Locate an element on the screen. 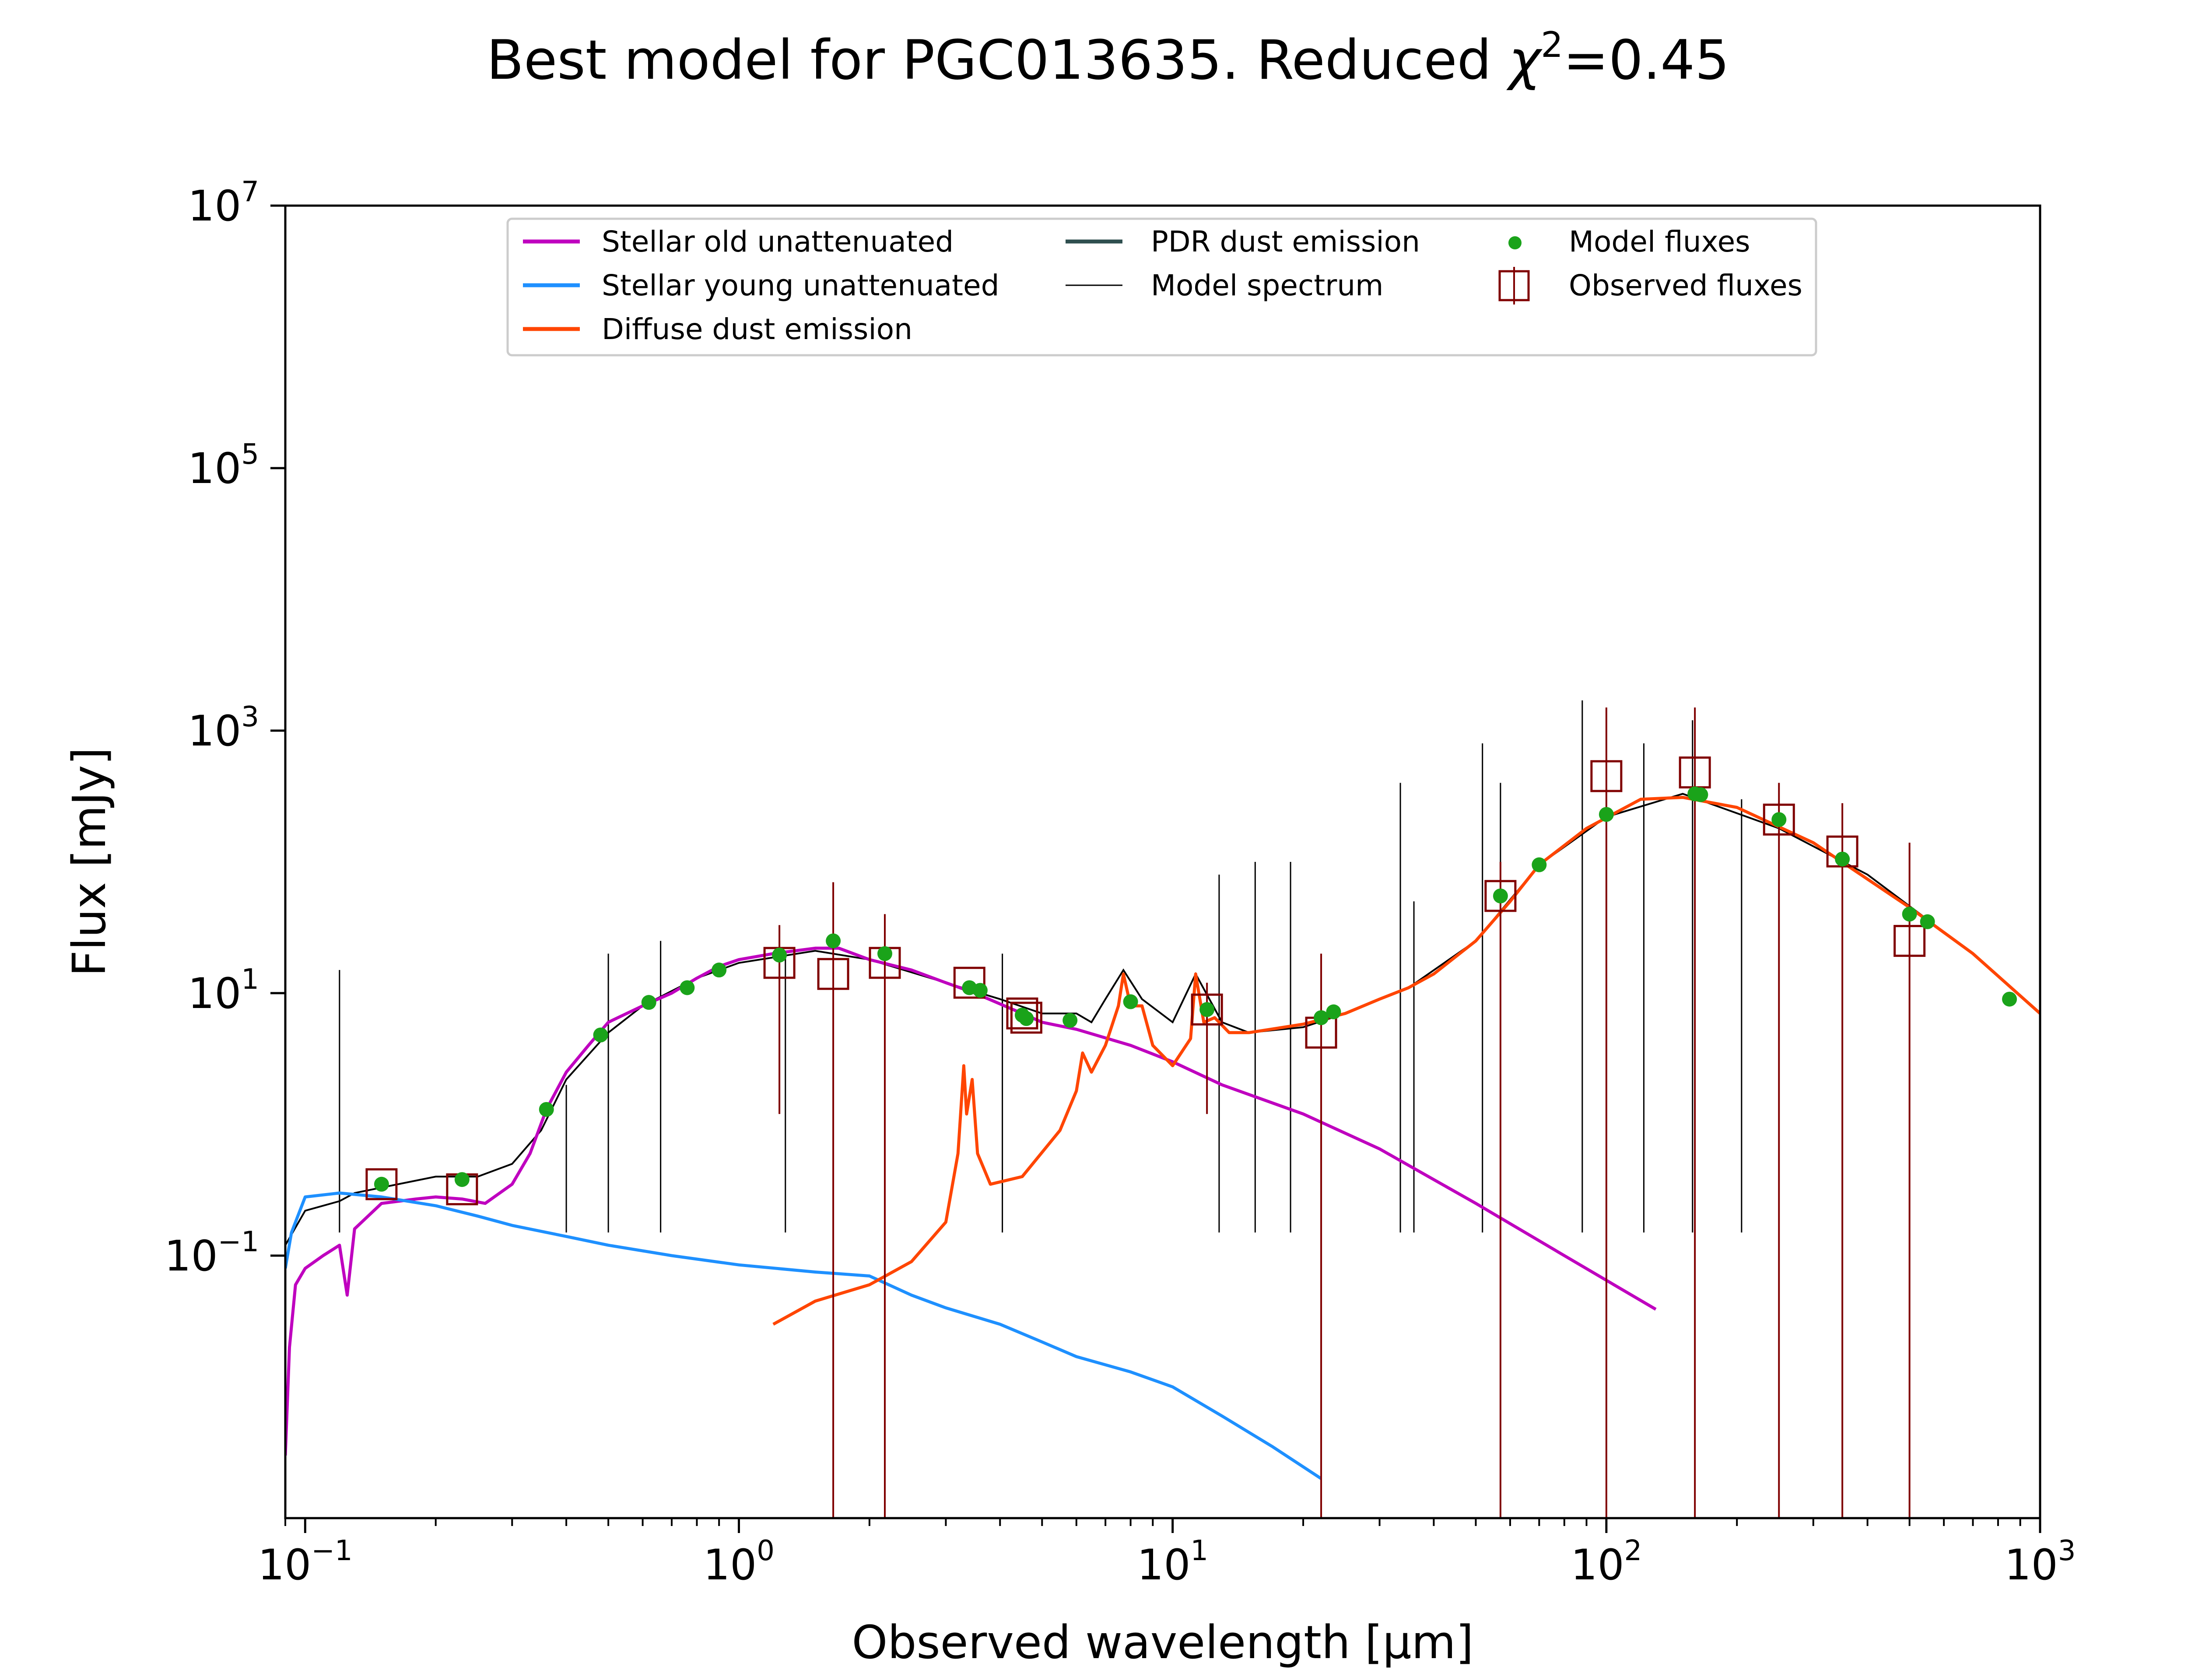 Image resolution: width=2188 pixels, height=1680 pixels. legend-label-pdr-dust: PDR dust emission is located at coordinates (1285, 242).